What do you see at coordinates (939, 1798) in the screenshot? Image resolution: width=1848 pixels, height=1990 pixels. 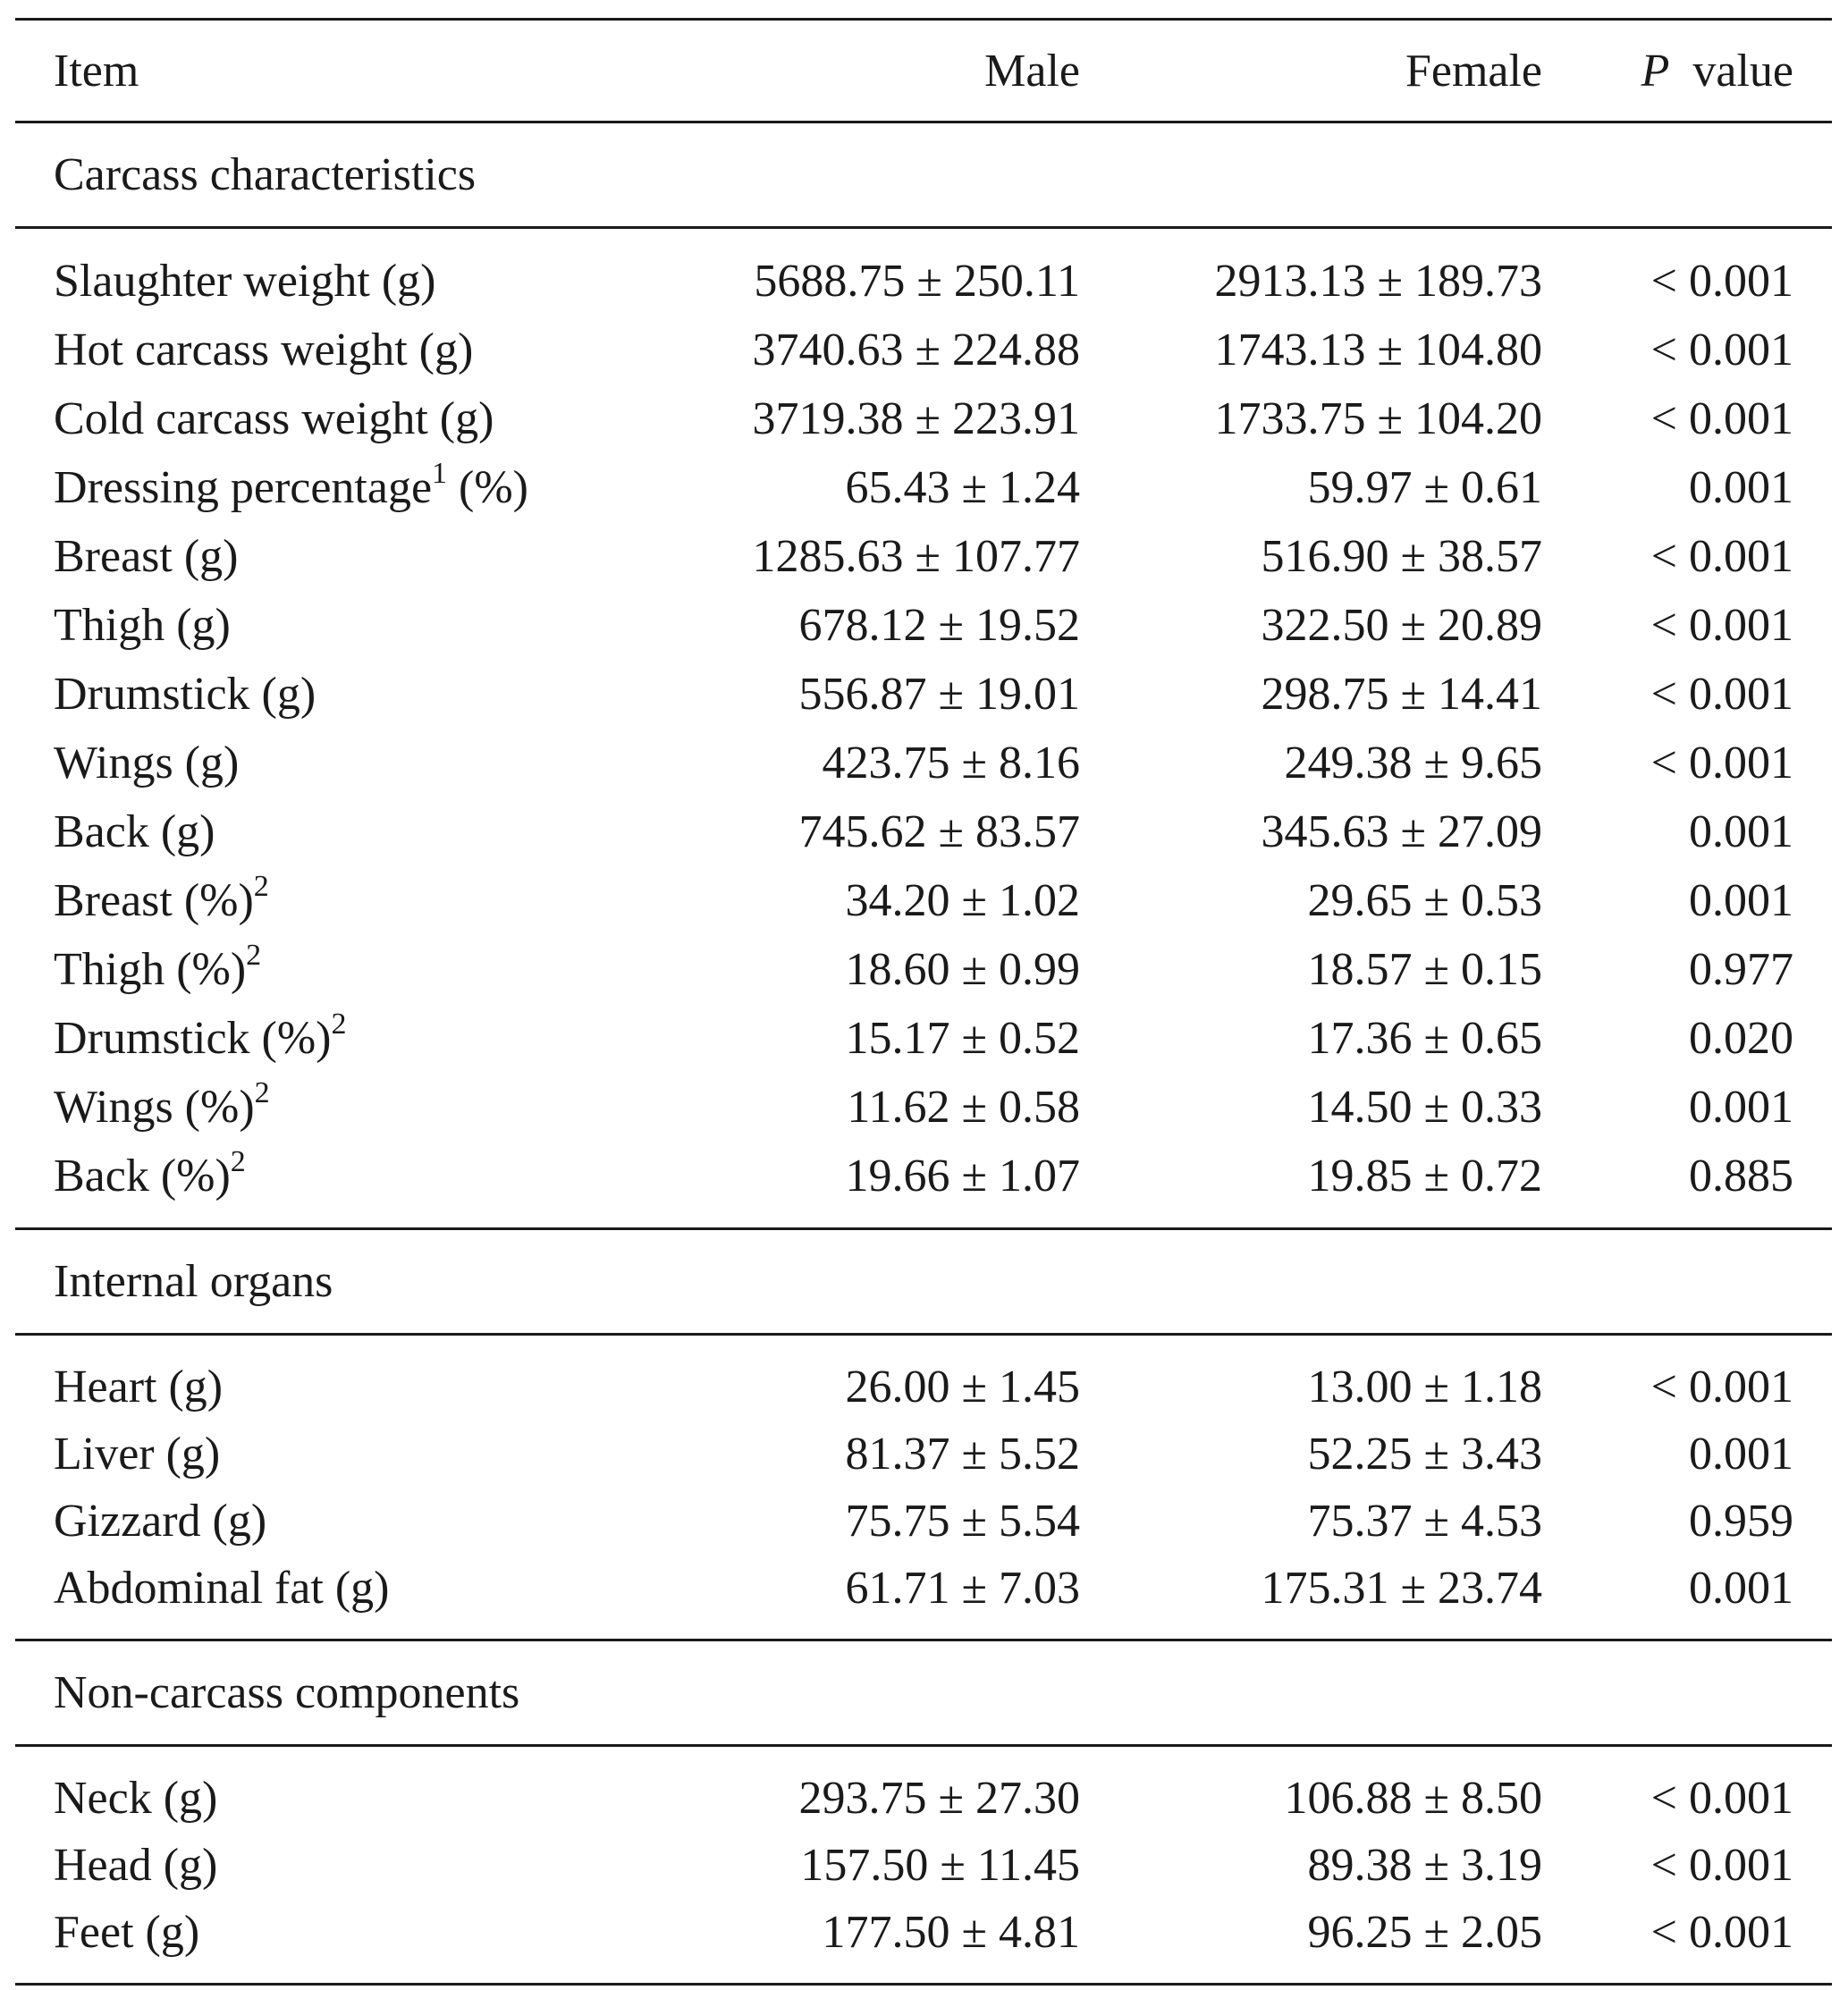 I see `cell-male: 293.75 ± 27.30` at bounding box center [939, 1798].